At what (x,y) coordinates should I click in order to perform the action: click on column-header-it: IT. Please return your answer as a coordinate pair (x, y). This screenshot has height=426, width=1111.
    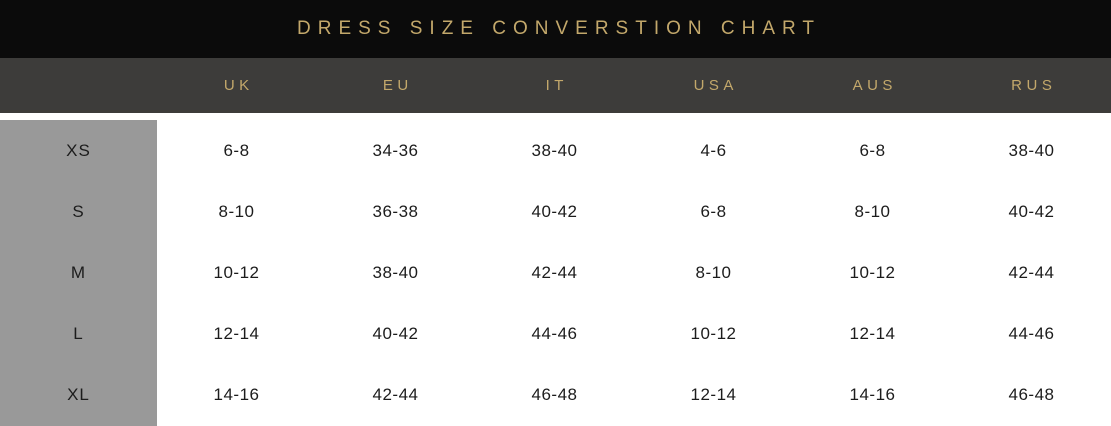
    Looking at the image, I should click on (556, 85).